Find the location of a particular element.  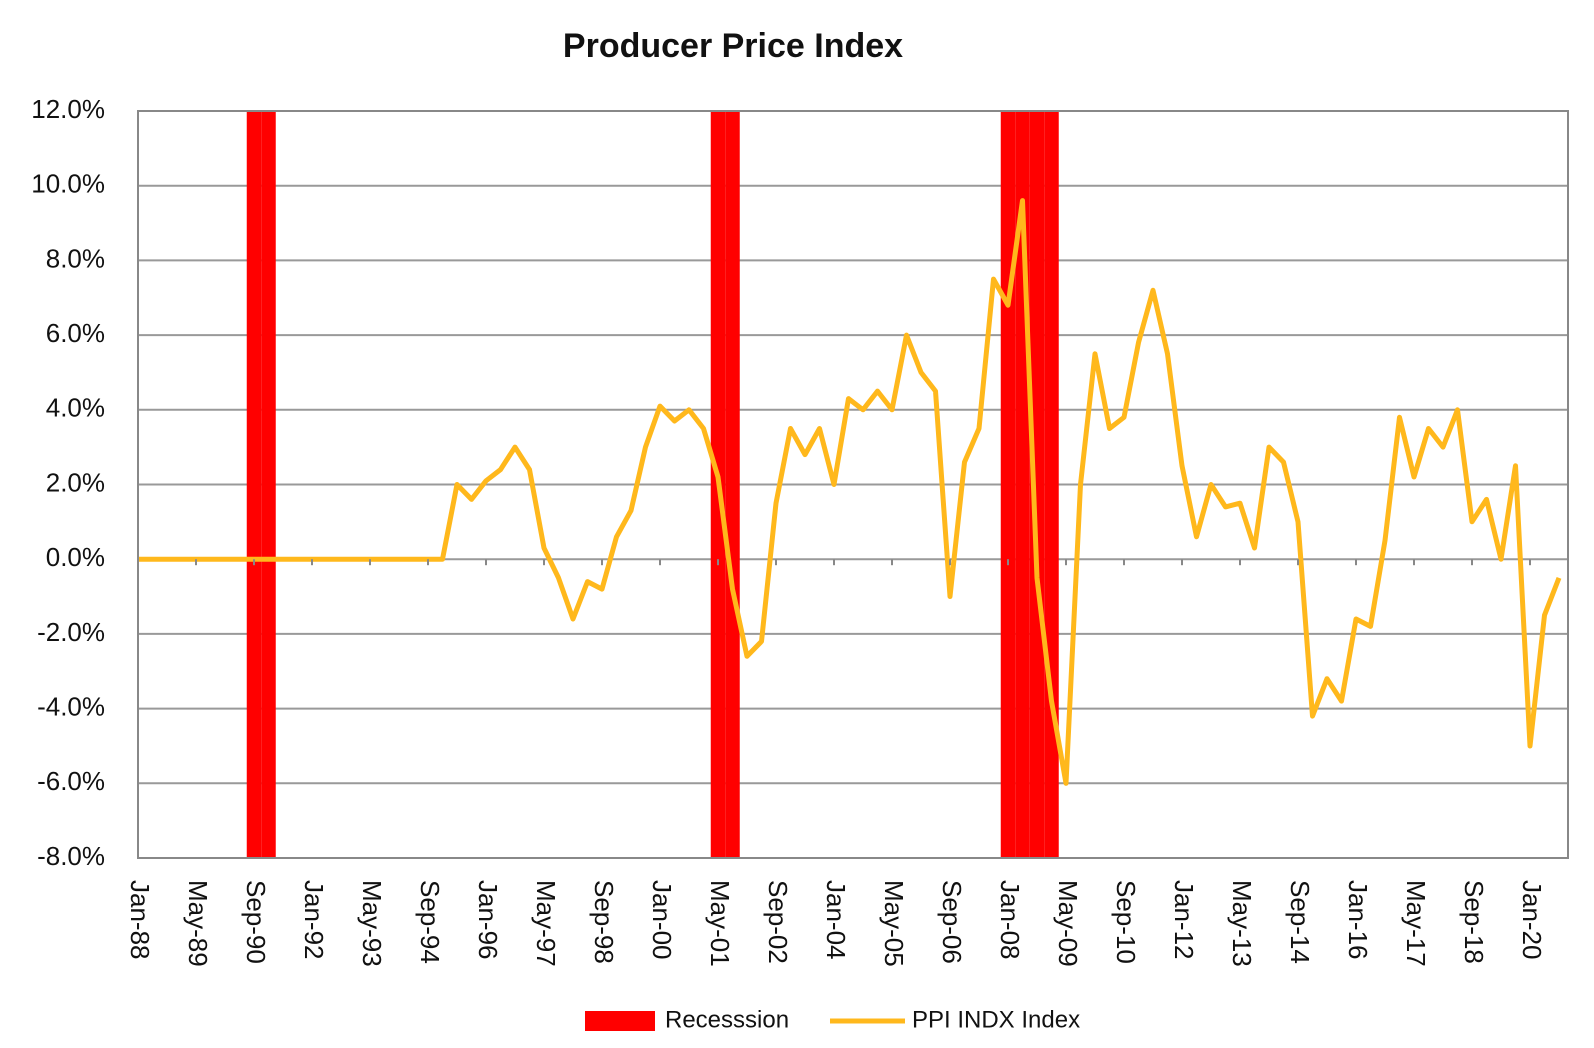

y-tick-label: 0.0% is located at coordinates (75, 557).